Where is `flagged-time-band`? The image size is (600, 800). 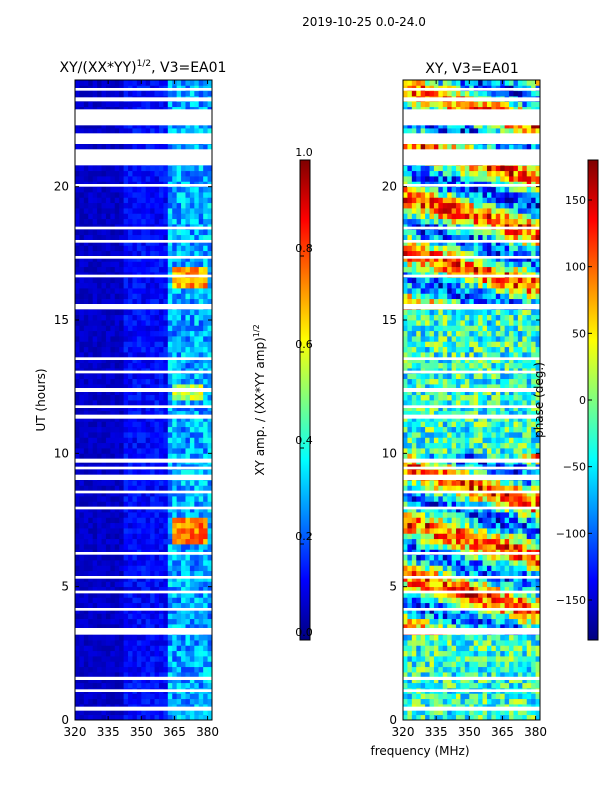 flagged-time-band is located at coordinates (143, 372).